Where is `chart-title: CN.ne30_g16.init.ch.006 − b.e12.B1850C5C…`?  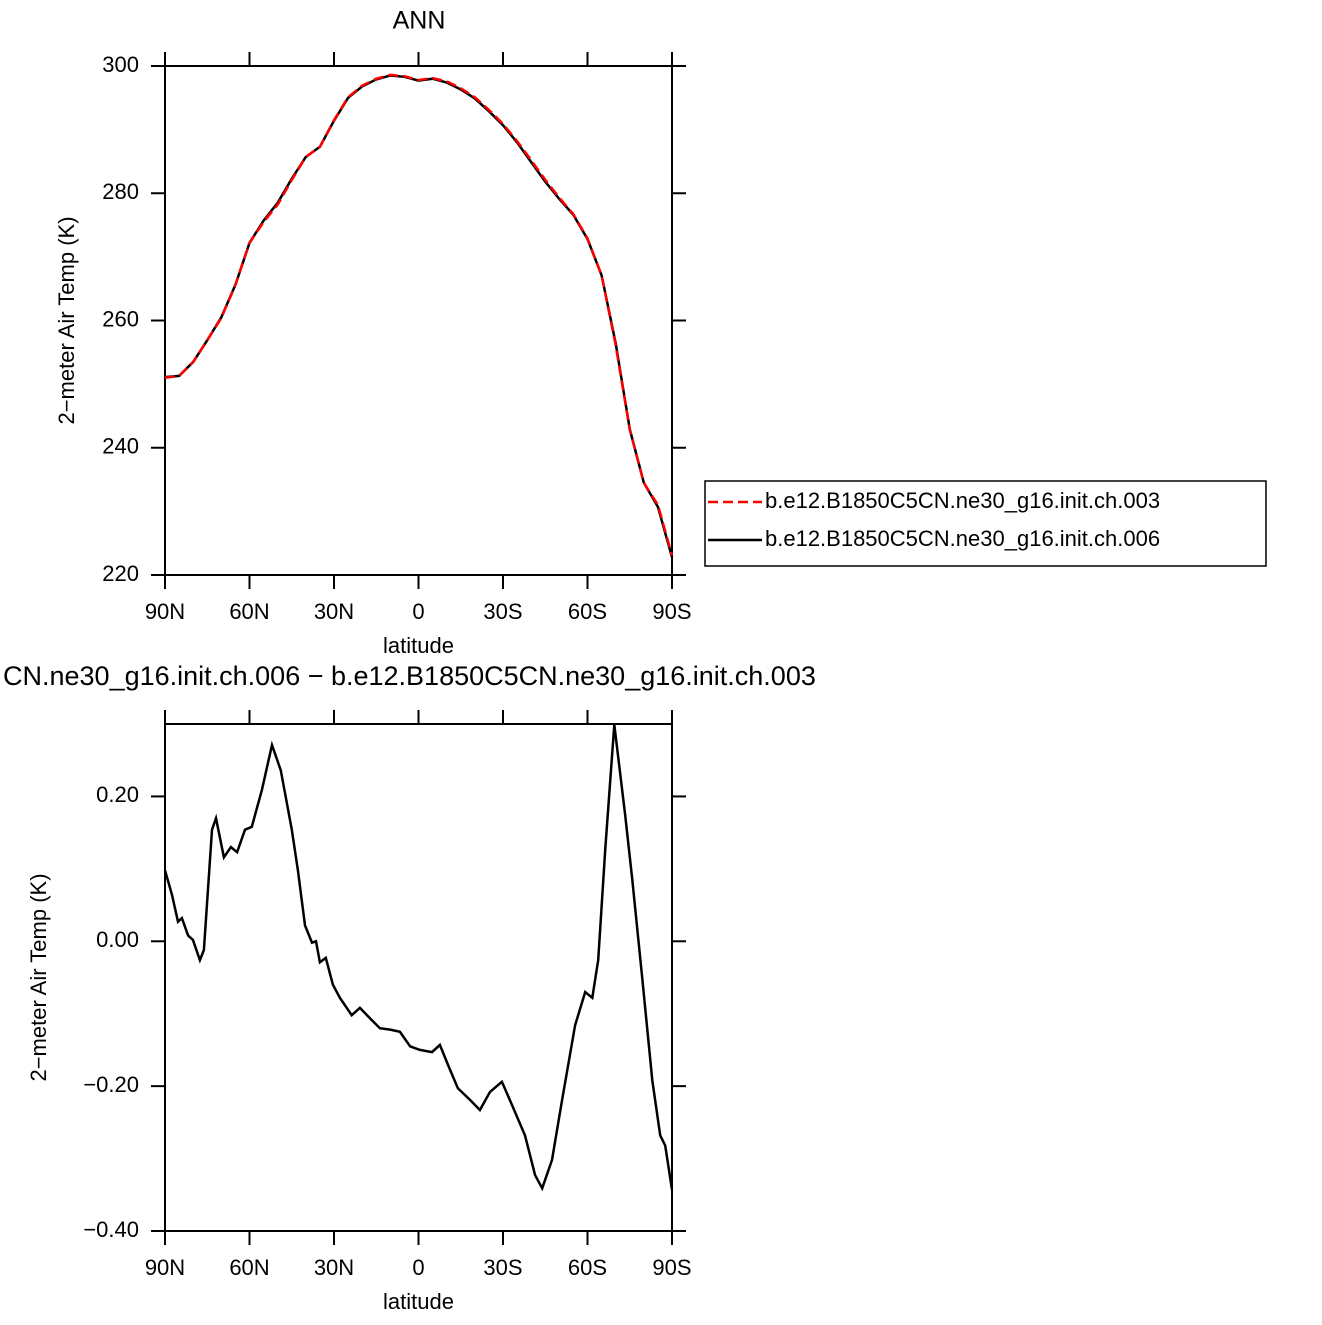
chart-title: CN.ne30_g16.init.ch.006 − b.e12.B1850C5C… is located at coordinates (409, 676).